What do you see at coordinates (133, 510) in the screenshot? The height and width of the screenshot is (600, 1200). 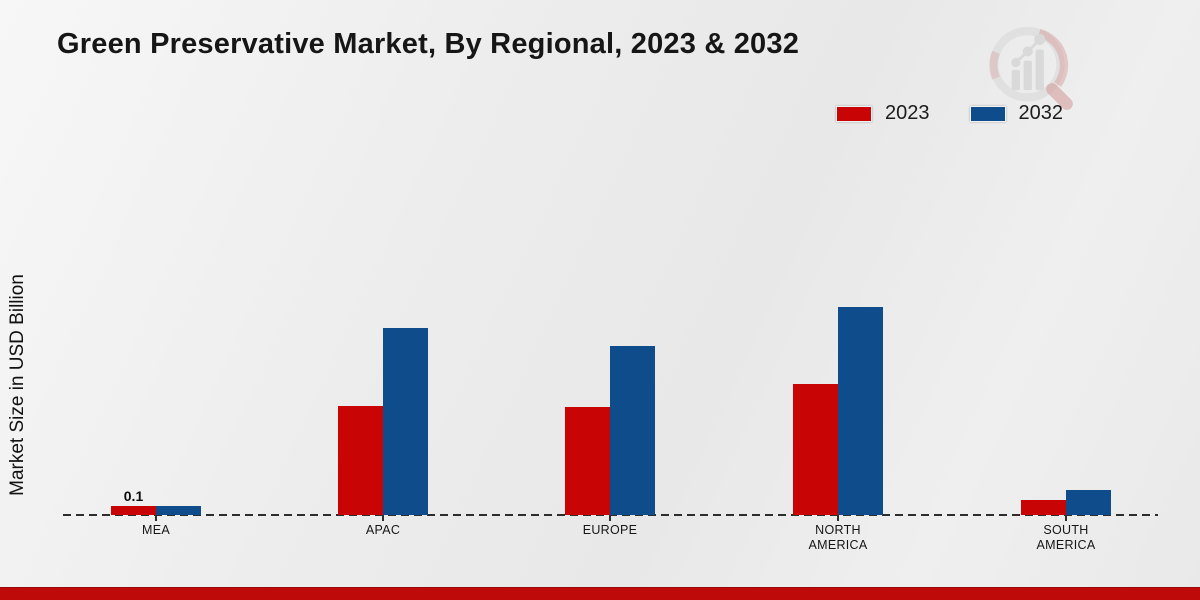 I see `bar-2023-mea` at bounding box center [133, 510].